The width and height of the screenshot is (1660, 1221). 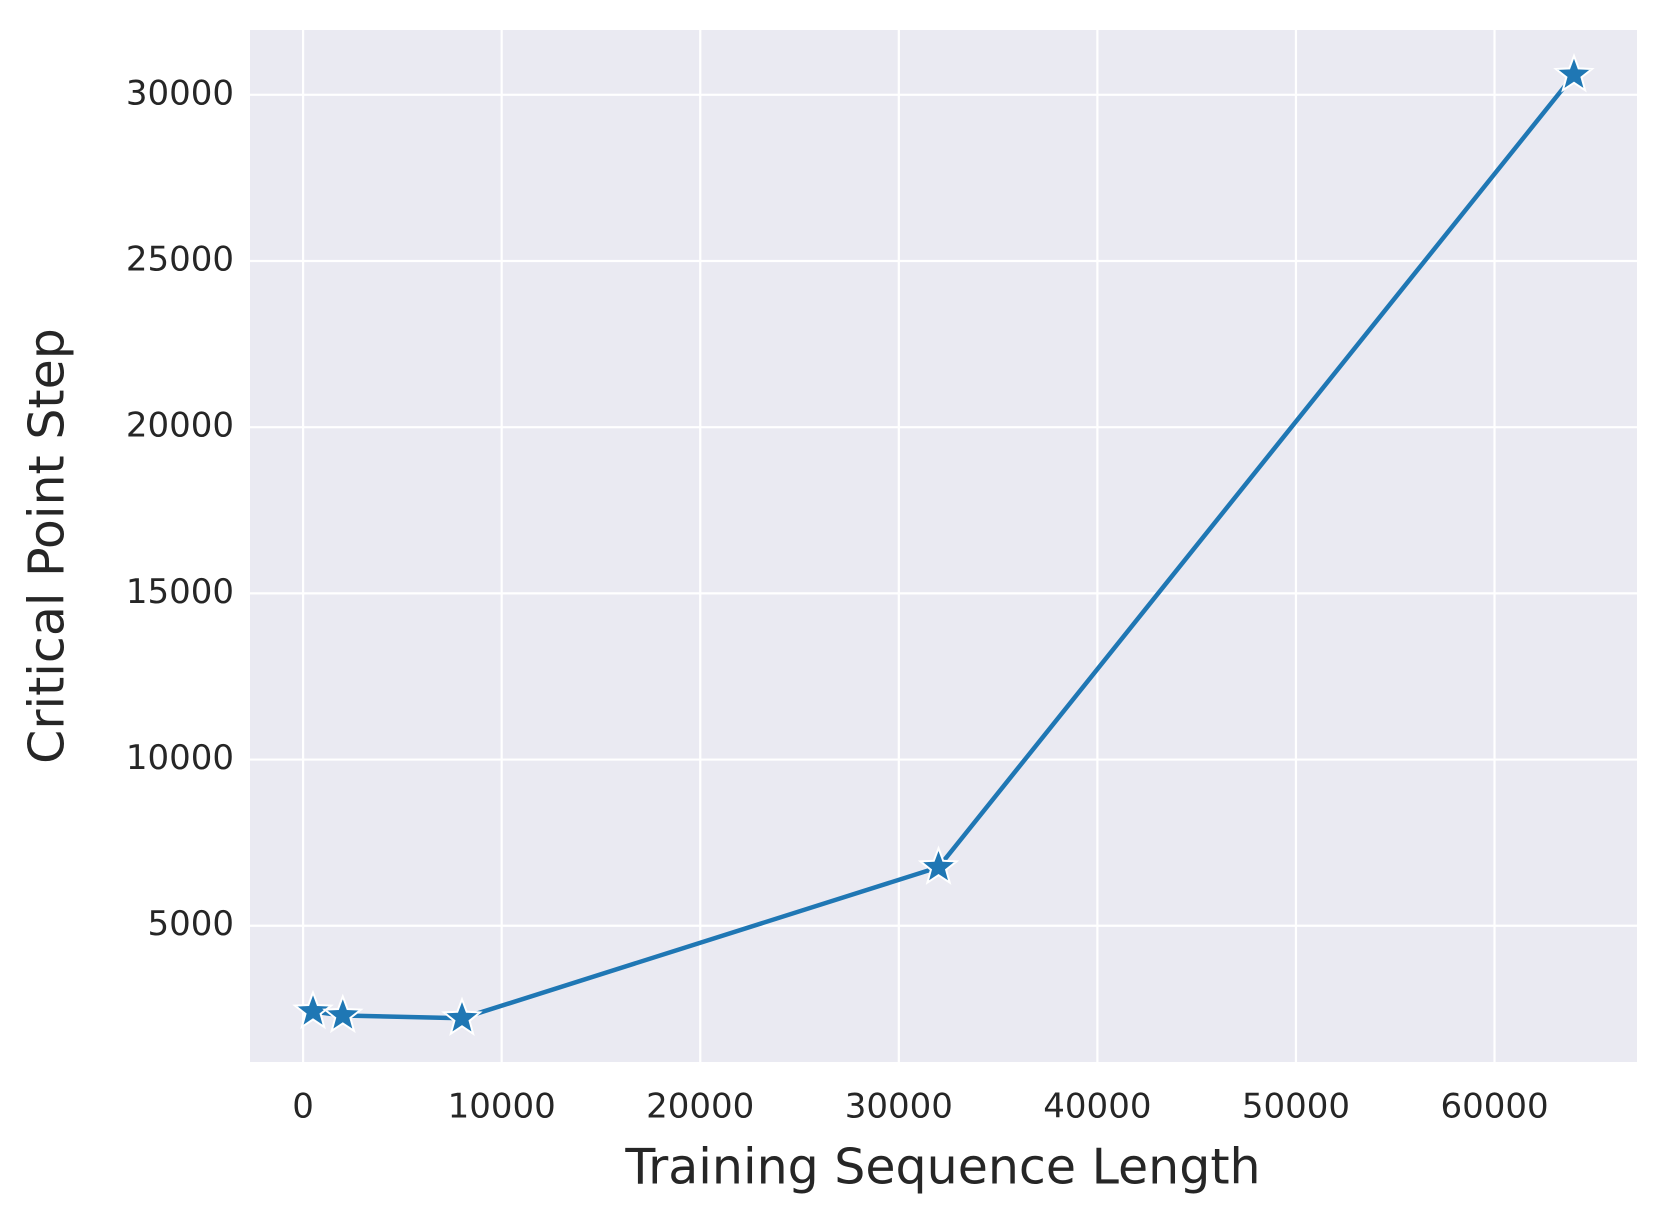 I want to click on x-tick-label: 50000, so click(x=1296, y=1107).